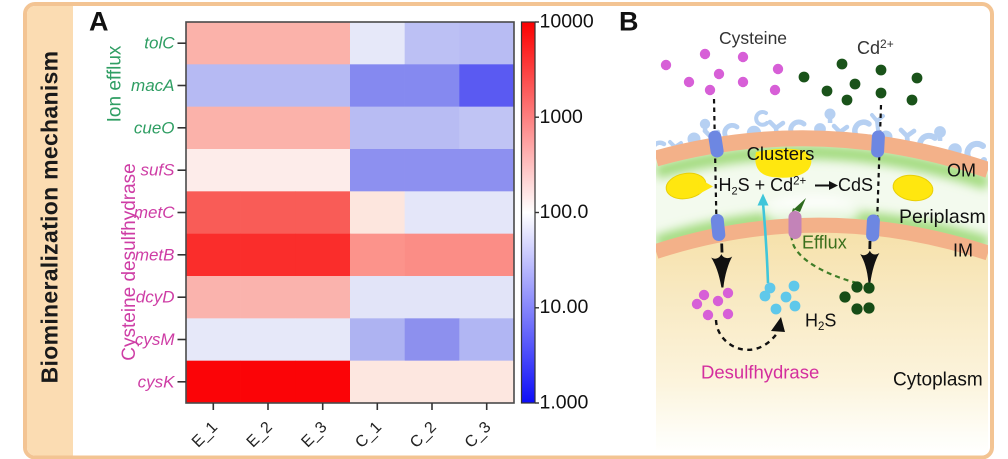 This screenshot has height=459, width=1008. Describe the element at coordinates (820, 322) in the screenshot. I see `svg-text: H2S` at that location.